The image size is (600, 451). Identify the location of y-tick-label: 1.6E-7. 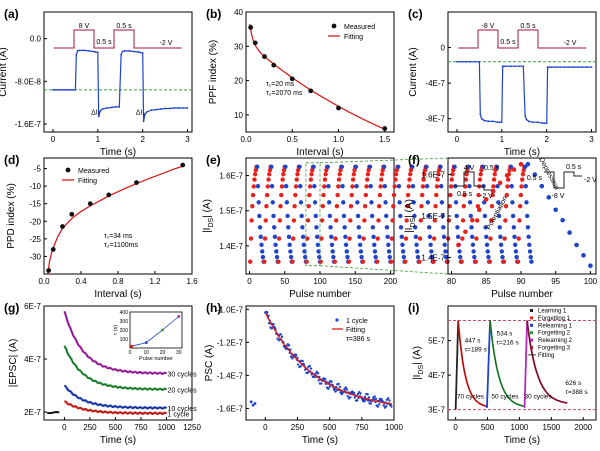
(231, 176).